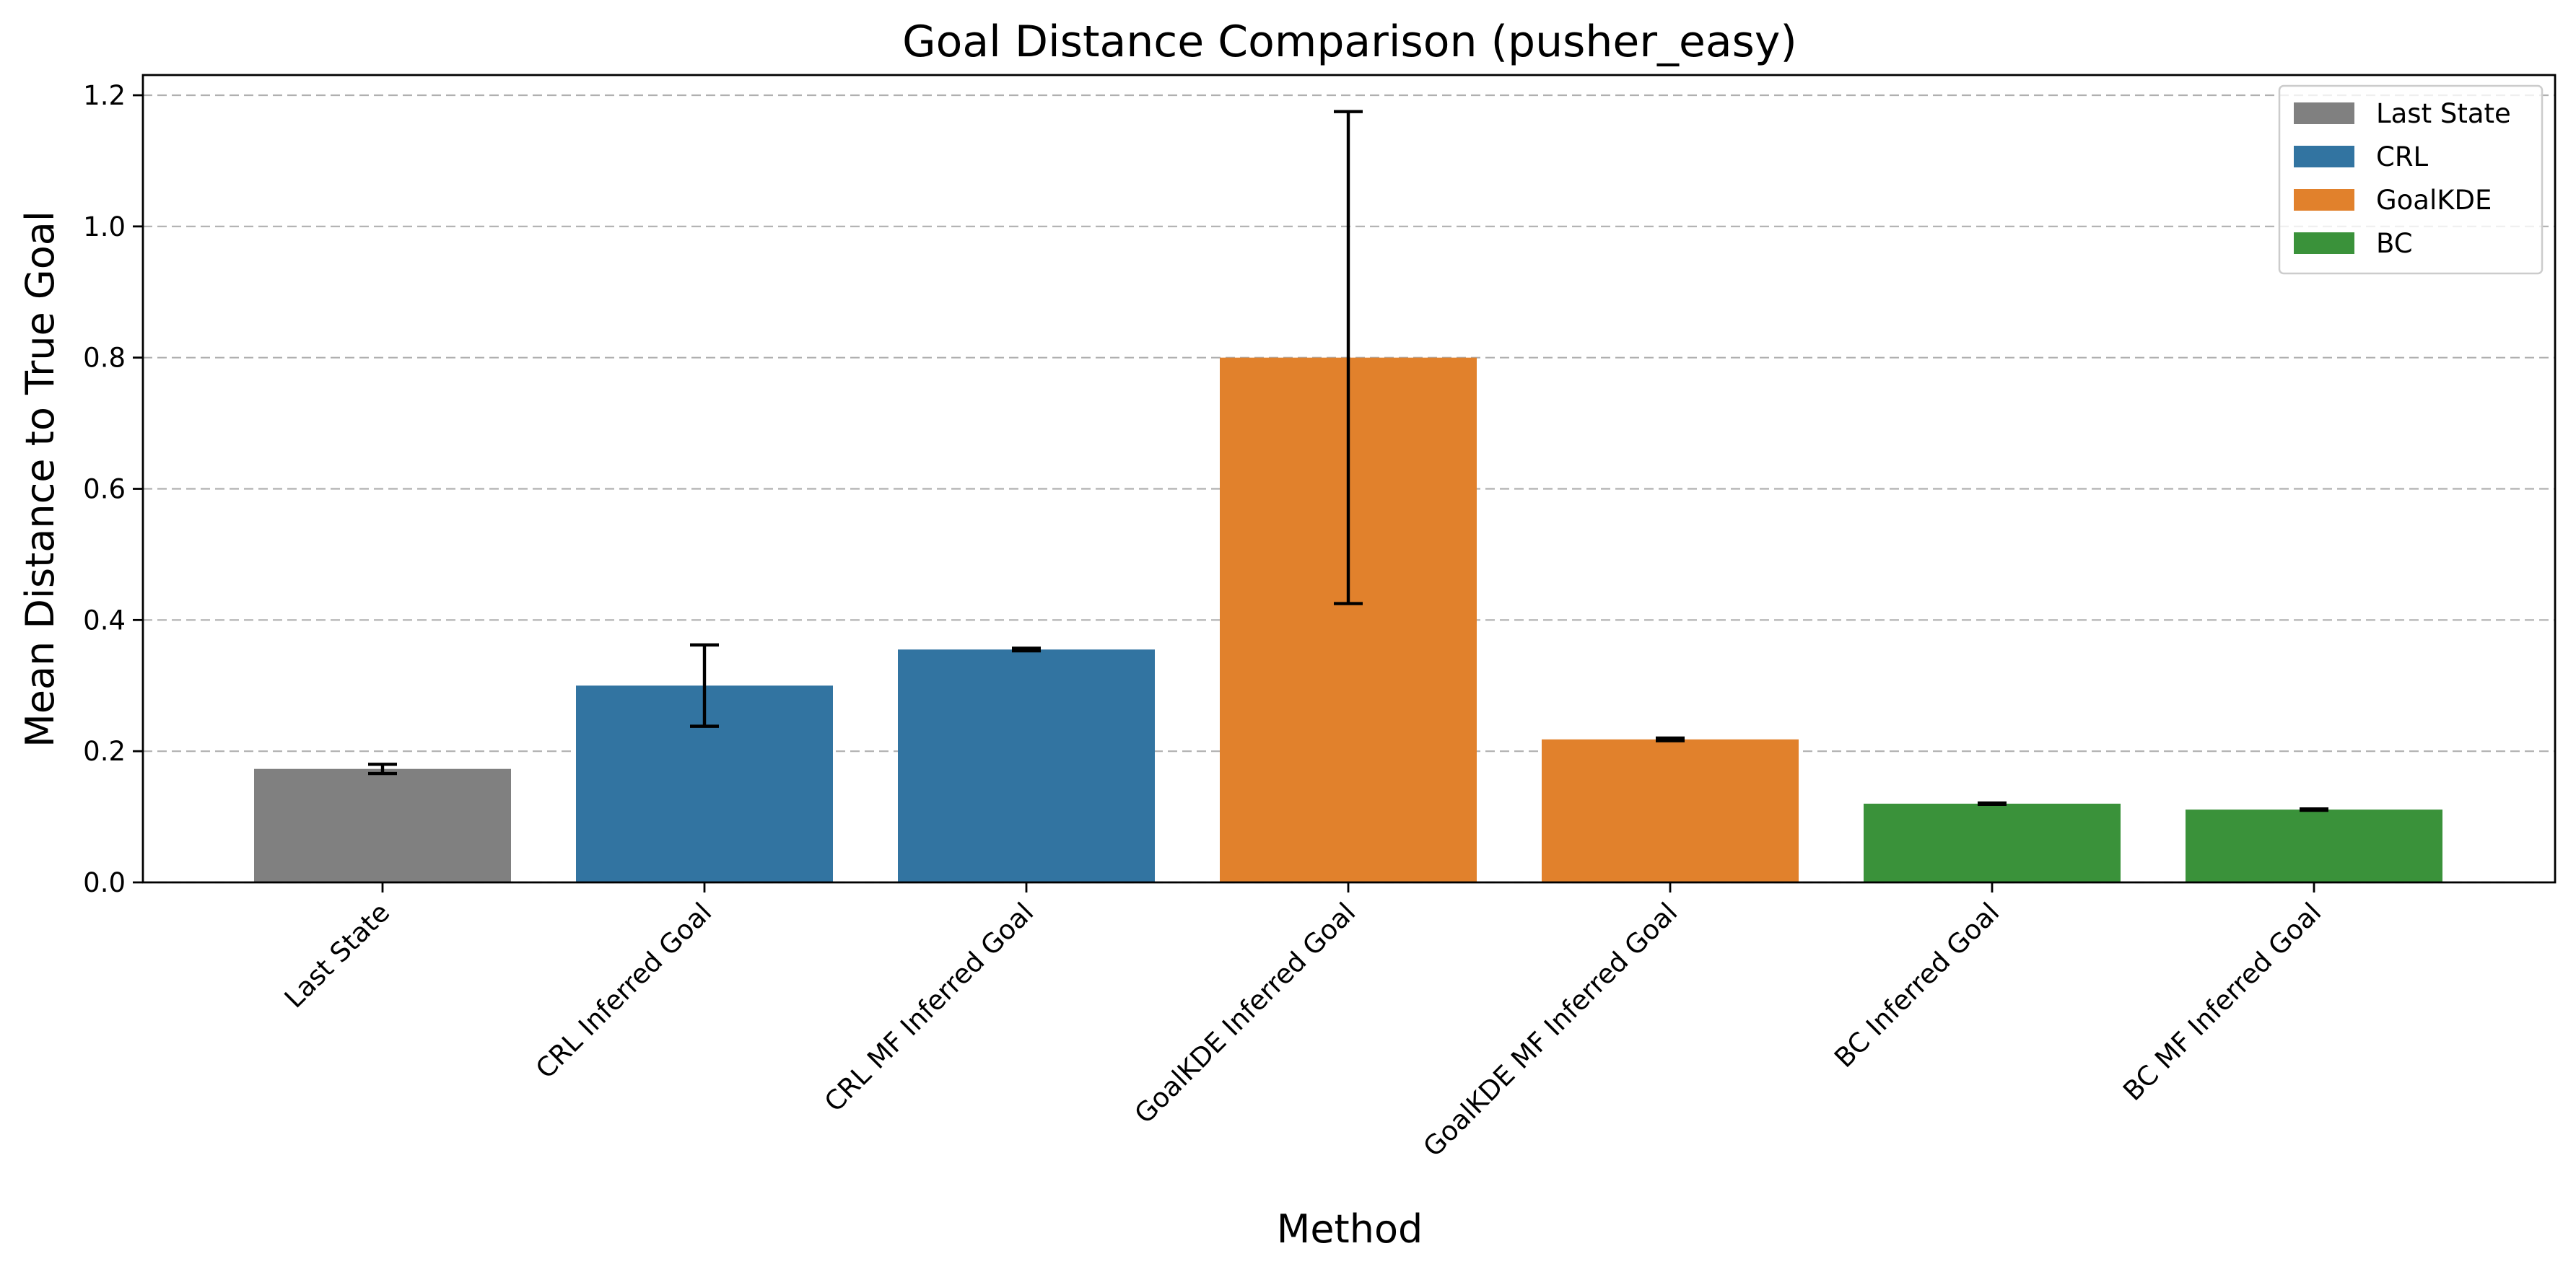 This screenshot has width=2576, height=1272. Describe the element at coordinates (104, 882) in the screenshot. I see `y-tick-label: 0.0` at that location.